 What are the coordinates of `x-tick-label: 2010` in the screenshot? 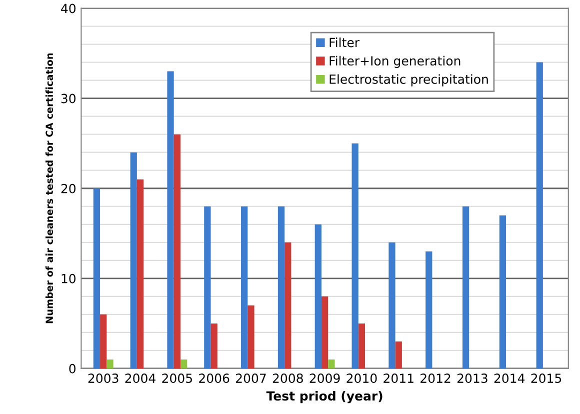 It's located at (361, 378).